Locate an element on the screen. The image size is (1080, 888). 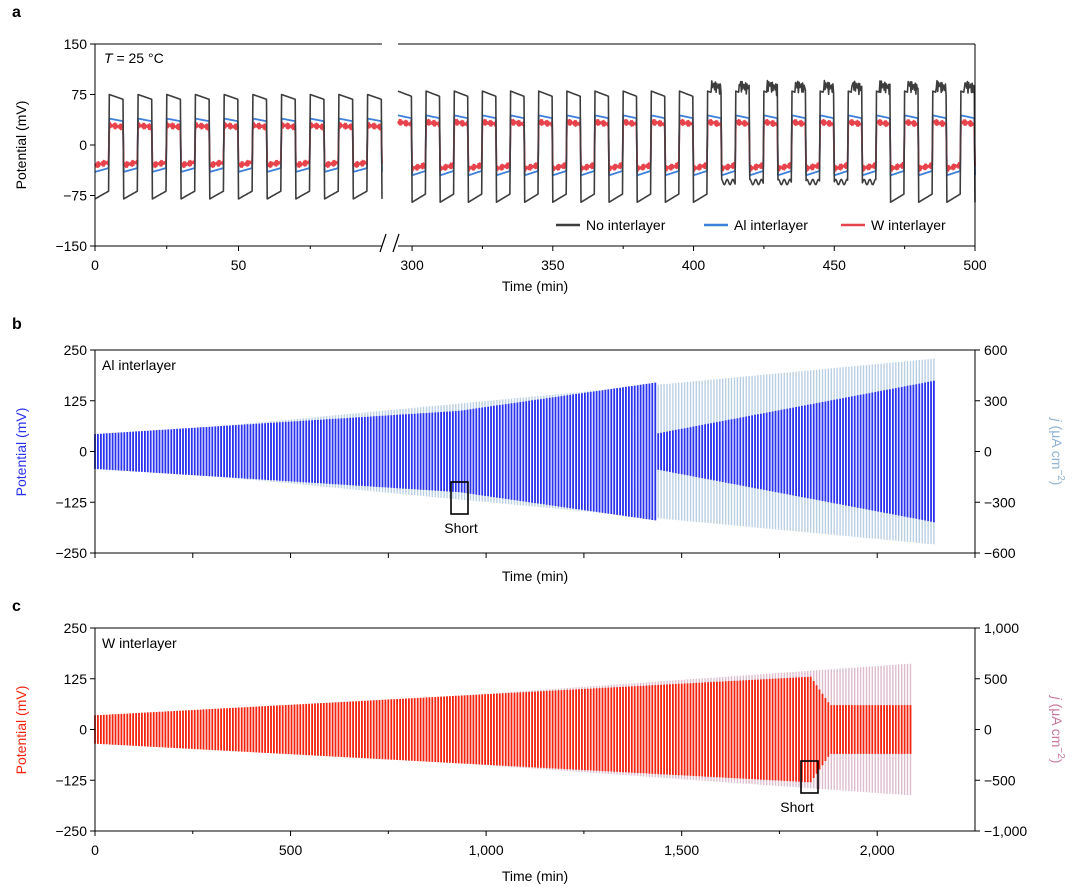
temperature-symbol: T is located at coordinates (109, 58).